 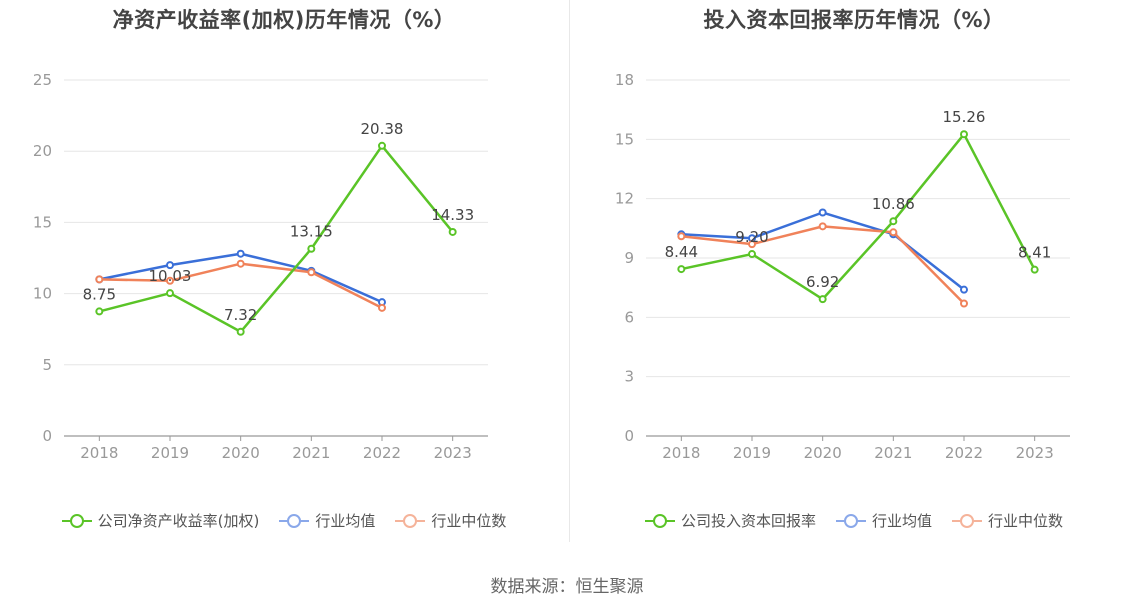 I want to click on data-label-company: 10.03, so click(x=170, y=276).